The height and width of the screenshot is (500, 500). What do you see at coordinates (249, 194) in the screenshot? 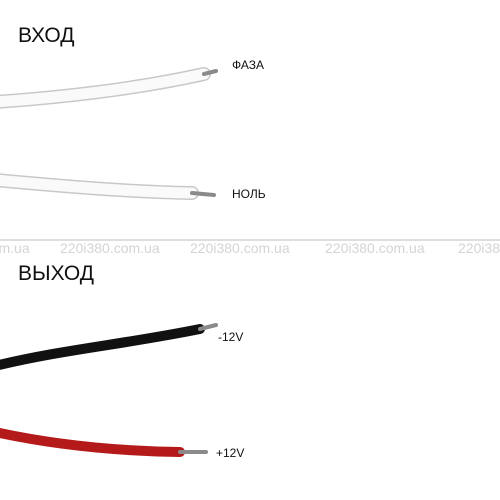
I see `wire-label: НОЛЬ` at bounding box center [249, 194].